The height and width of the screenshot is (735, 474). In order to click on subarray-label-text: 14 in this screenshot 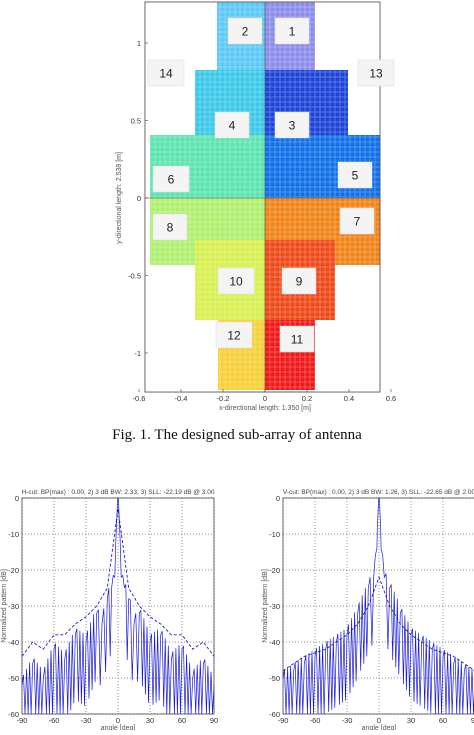, I will do `click(166, 74)`.